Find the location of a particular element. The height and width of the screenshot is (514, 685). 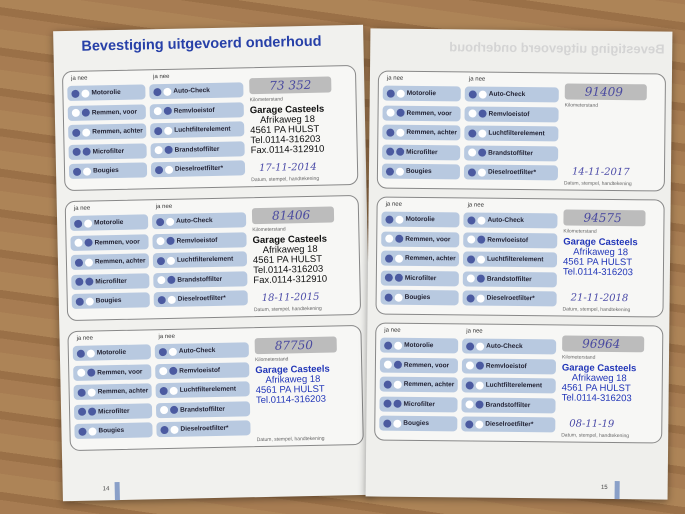

checklist-item: Motorolie is located at coordinates (419, 345).